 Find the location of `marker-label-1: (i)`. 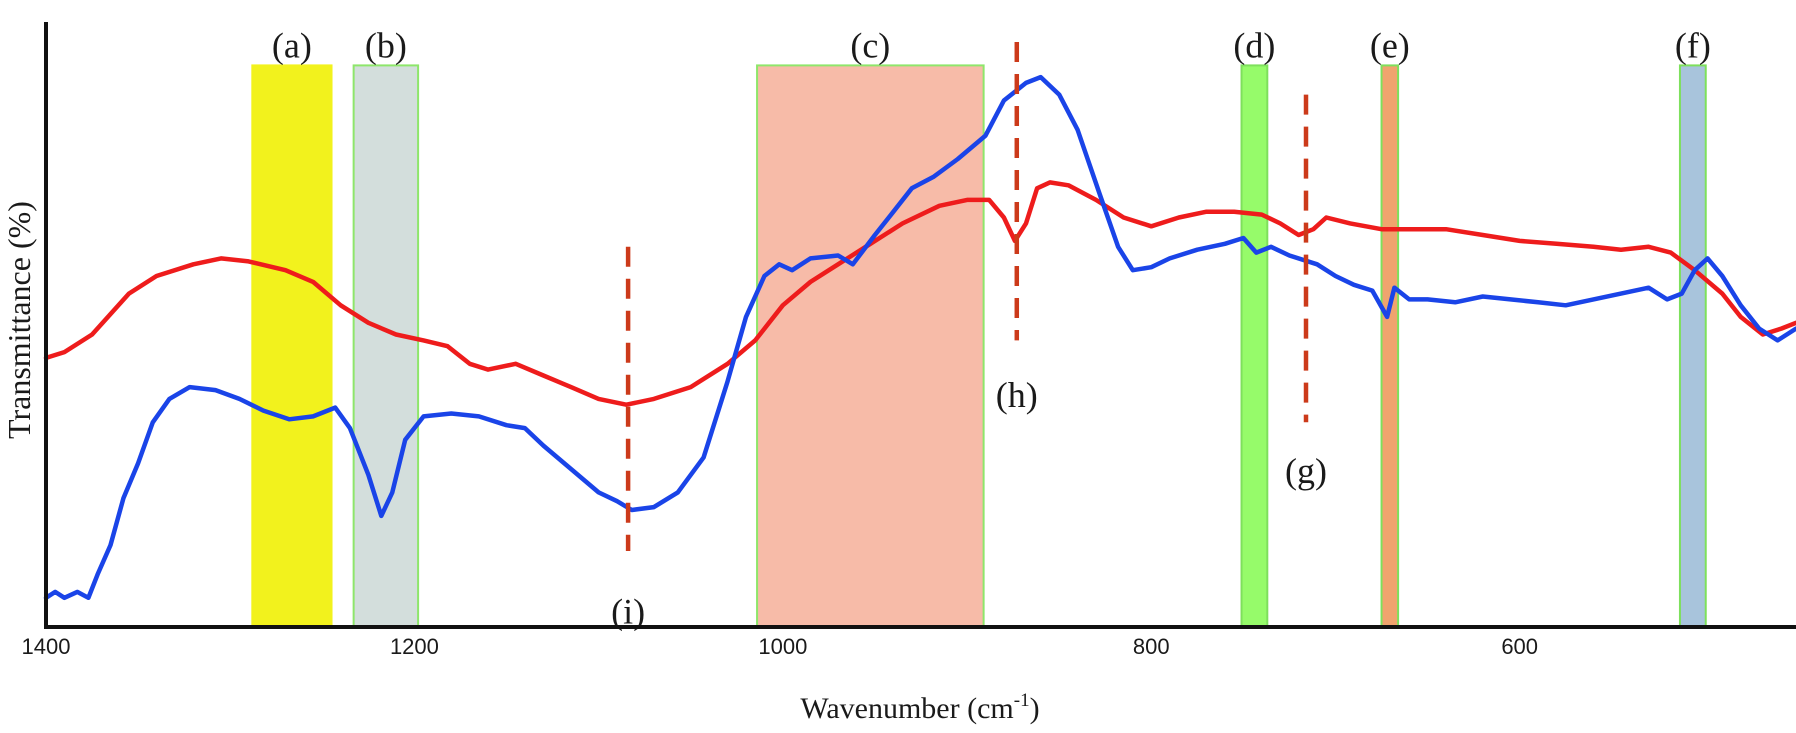

marker-label-1: (i) is located at coordinates (628, 611).